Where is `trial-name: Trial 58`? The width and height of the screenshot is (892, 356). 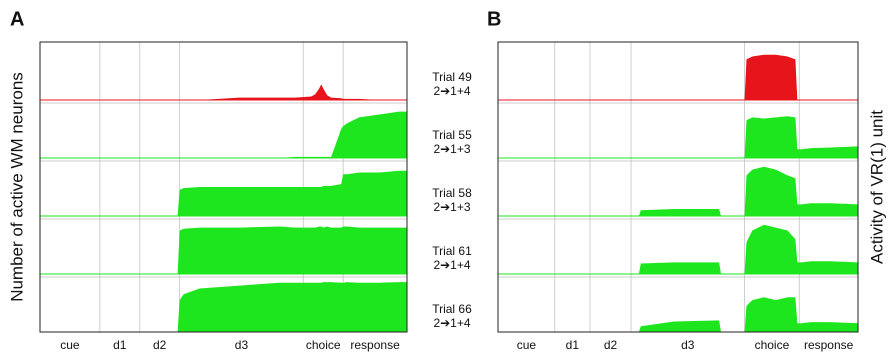
trial-name: Trial 58 is located at coordinates (452, 193).